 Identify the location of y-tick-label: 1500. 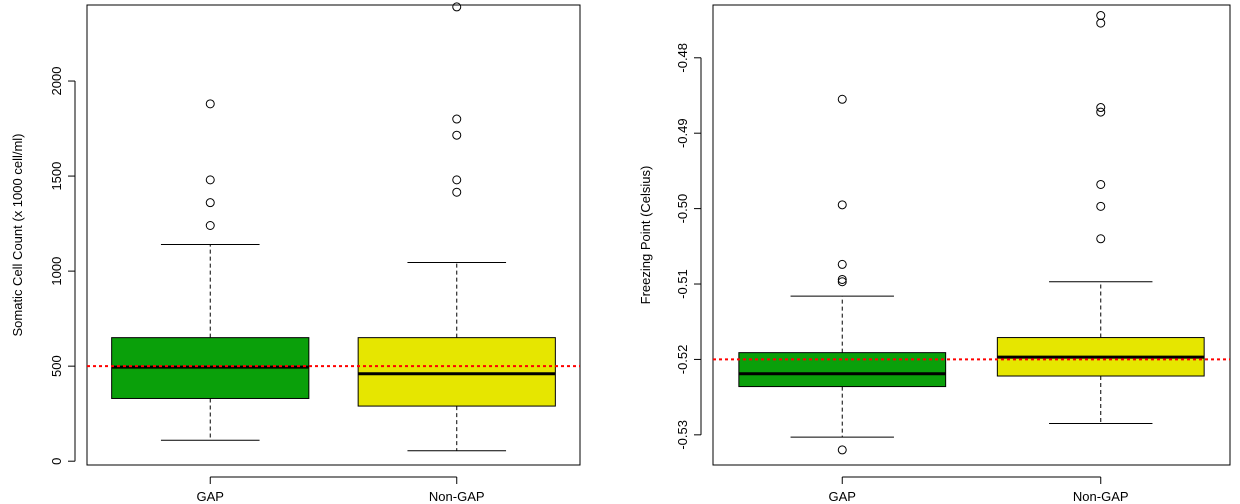
(56, 176).